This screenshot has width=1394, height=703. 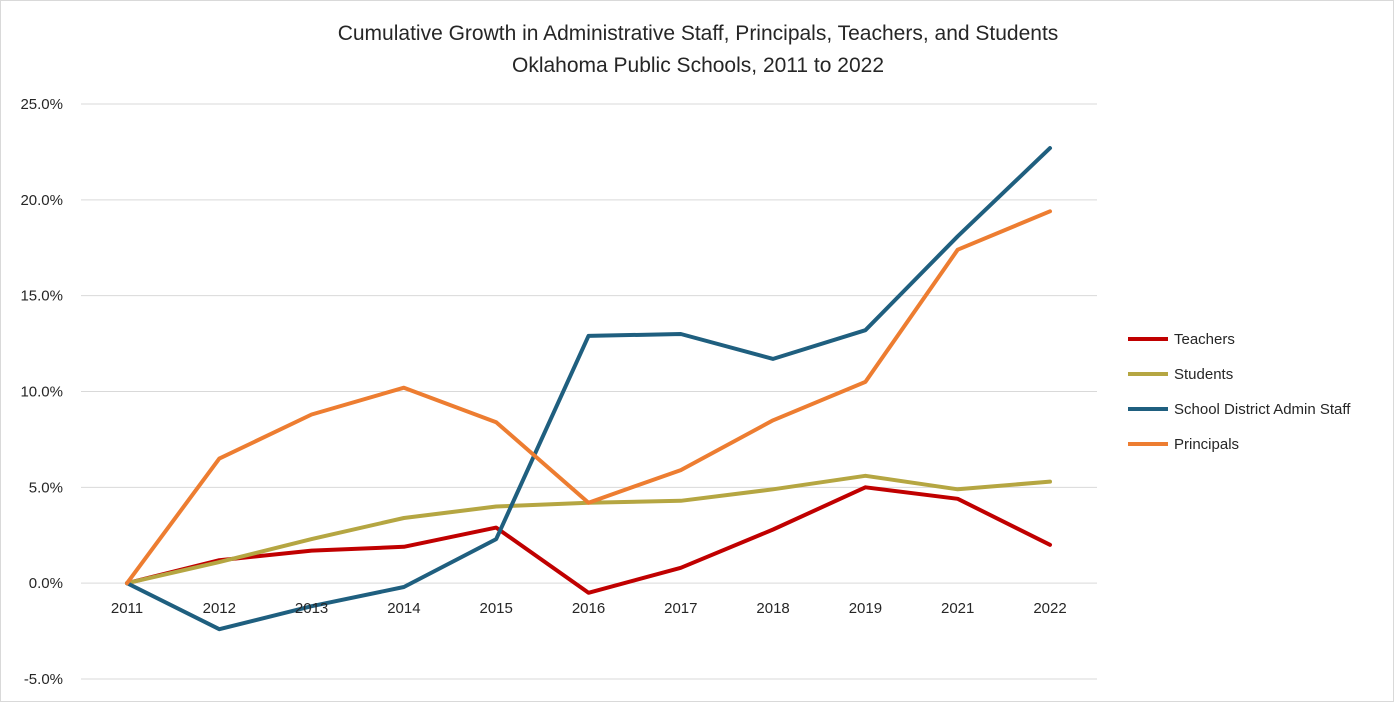 I want to click on y-tick-label: 0.0%, so click(x=46, y=583).